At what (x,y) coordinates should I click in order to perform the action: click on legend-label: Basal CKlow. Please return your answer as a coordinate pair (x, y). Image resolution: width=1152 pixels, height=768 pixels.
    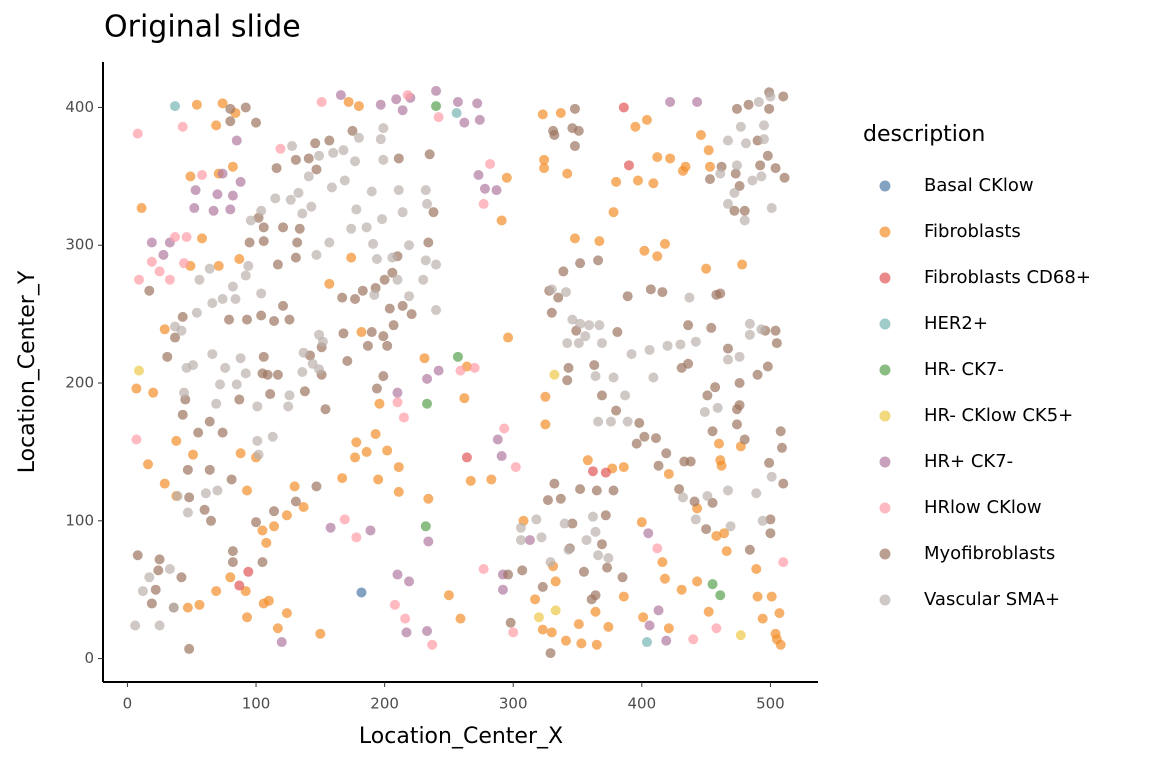
    Looking at the image, I should click on (979, 185).